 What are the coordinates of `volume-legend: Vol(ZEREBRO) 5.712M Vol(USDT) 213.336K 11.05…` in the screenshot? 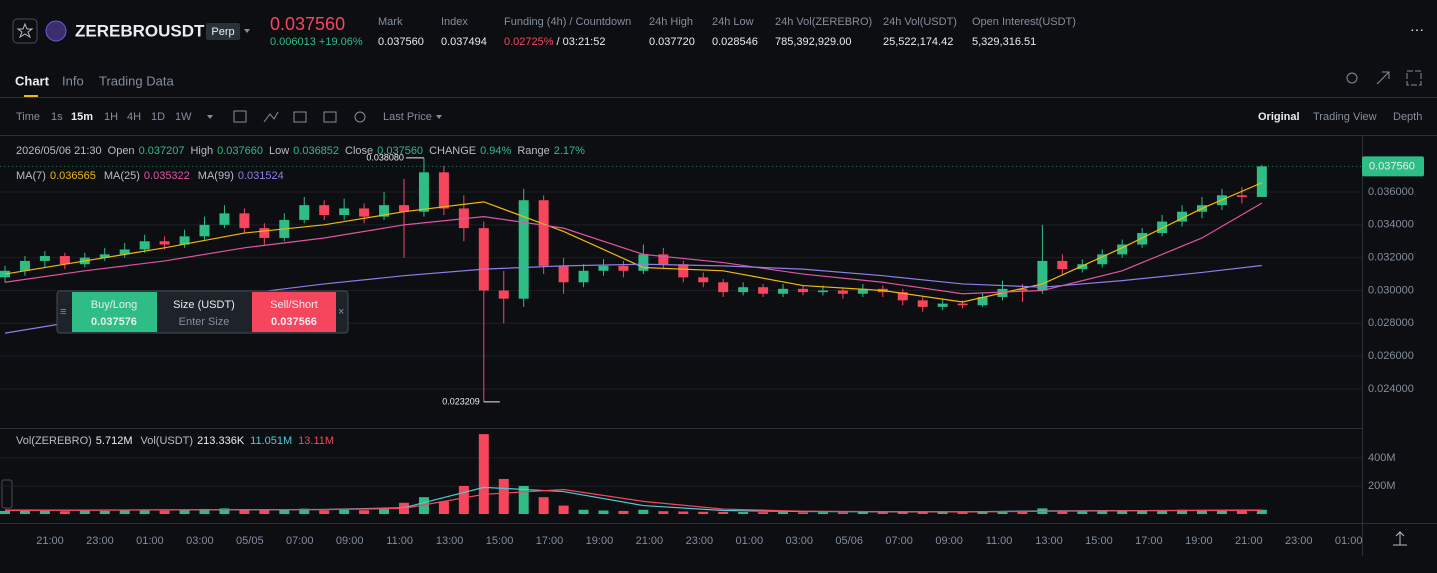 It's located at (175, 441).